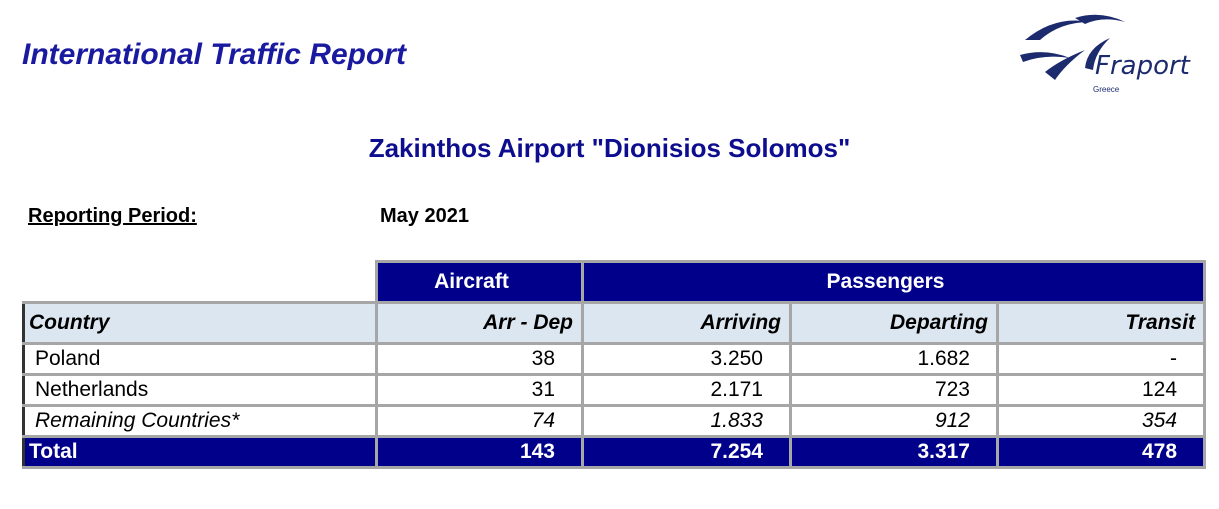  I want to click on group-row: Aircraft Passengers, so click(615, 282).